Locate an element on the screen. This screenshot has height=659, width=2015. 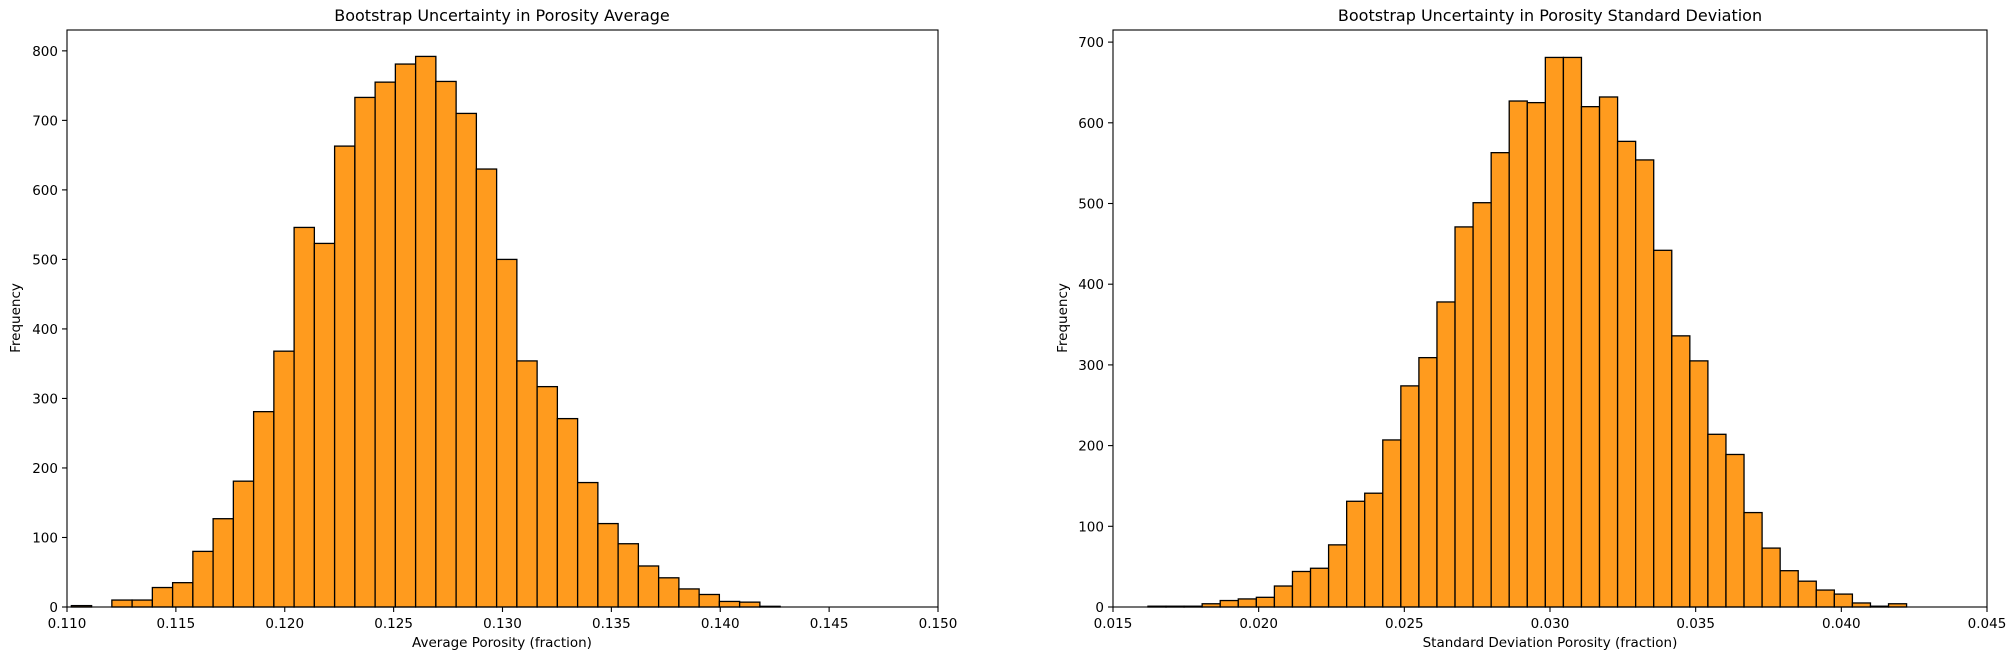
x-tick-label: 0.145 is located at coordinates (829, 624).